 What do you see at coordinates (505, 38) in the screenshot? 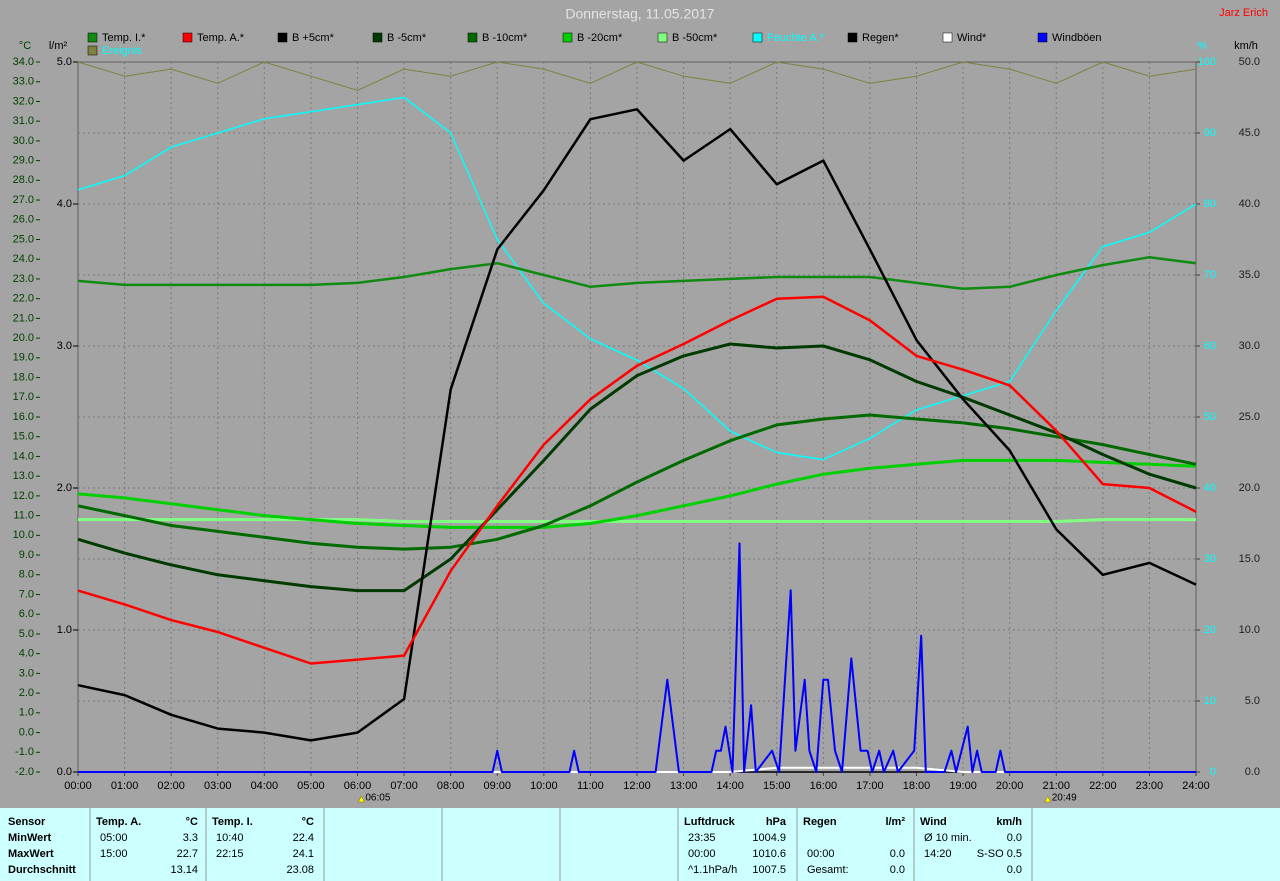
I see `legend-label: B -10cm*` at bounding box center [505, 38].